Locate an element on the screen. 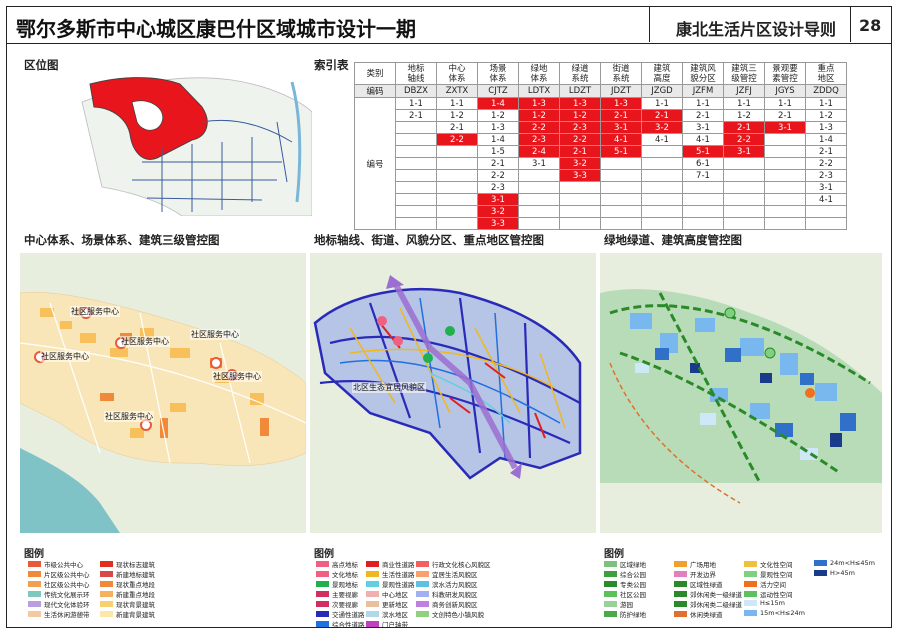 This screenshot has width=900, height=636. index-cell: 3-3 is located at coordinates (498, 223).